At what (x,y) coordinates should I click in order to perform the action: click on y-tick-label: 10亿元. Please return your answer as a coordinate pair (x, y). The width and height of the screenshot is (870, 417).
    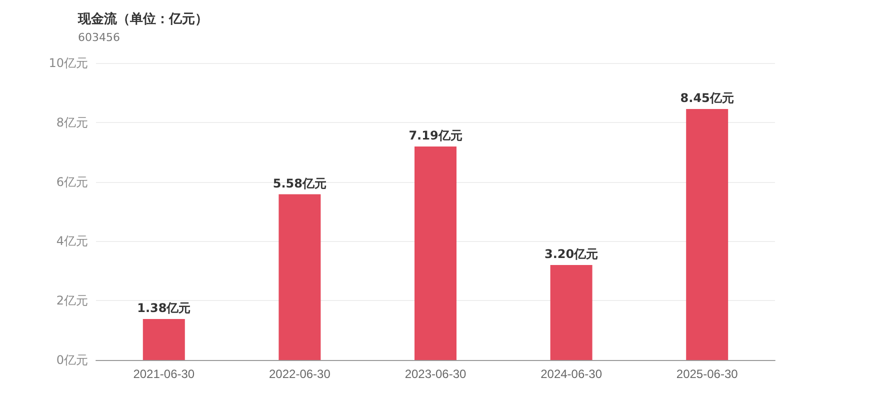
    Looking at the image, I should click on (68, 63).